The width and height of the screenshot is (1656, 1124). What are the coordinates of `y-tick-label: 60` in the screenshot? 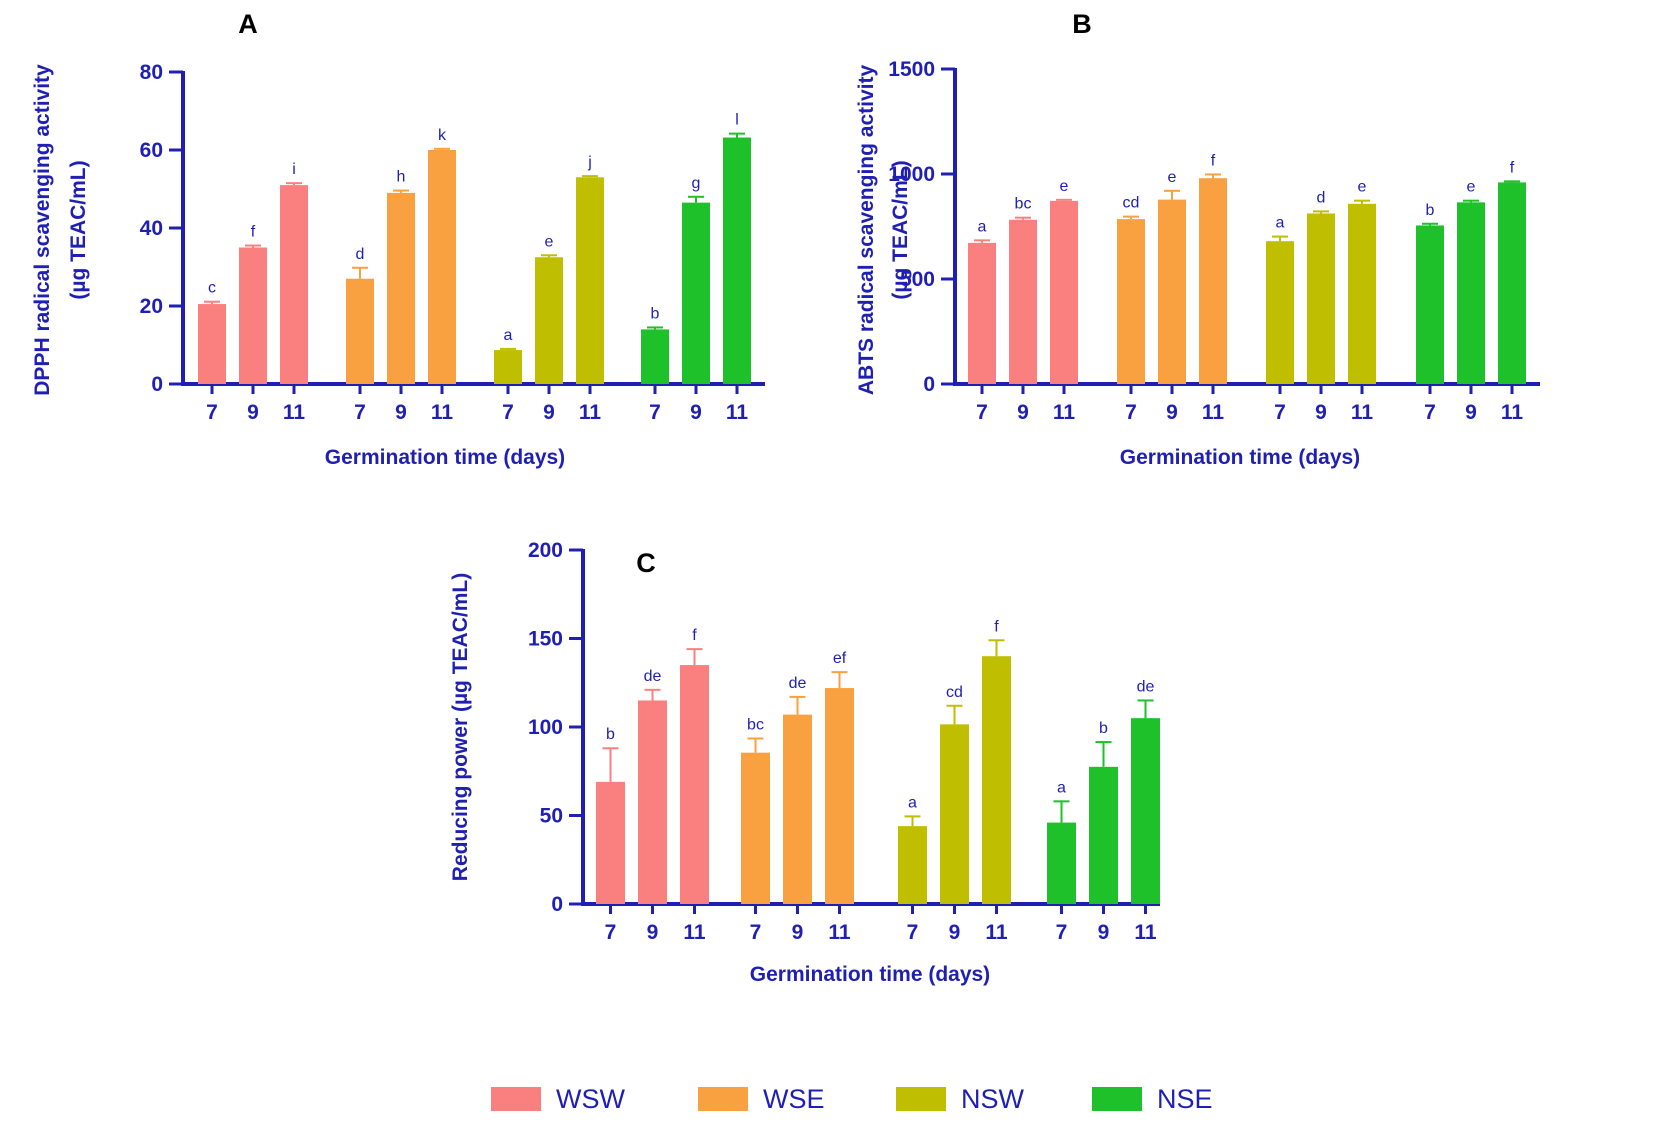 It's located at (151, 150).